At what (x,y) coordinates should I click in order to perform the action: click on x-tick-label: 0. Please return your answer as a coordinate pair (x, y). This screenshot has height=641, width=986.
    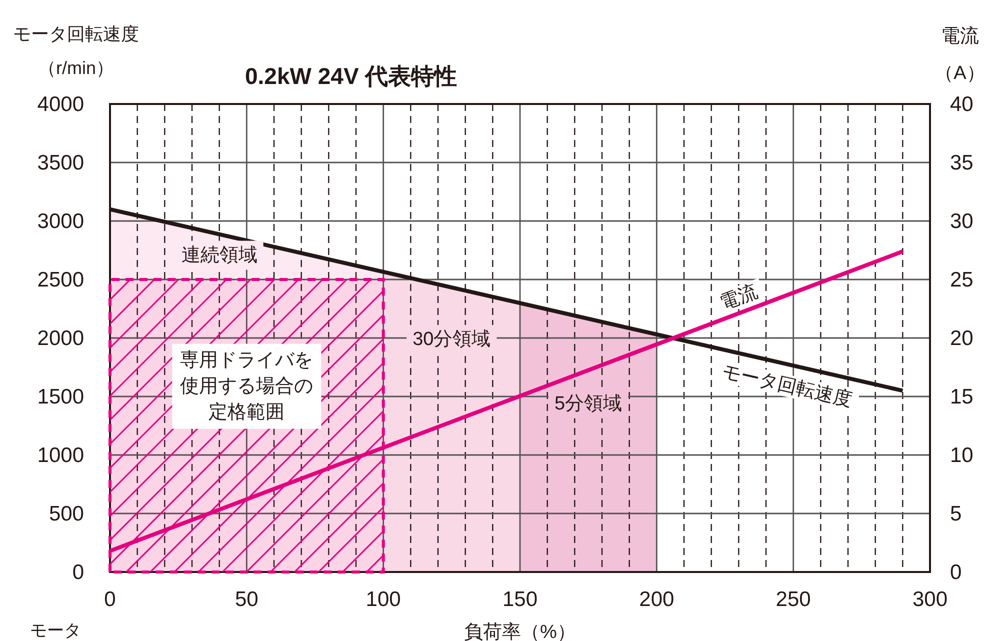
    Looking at the image, I should click on (110, 599).